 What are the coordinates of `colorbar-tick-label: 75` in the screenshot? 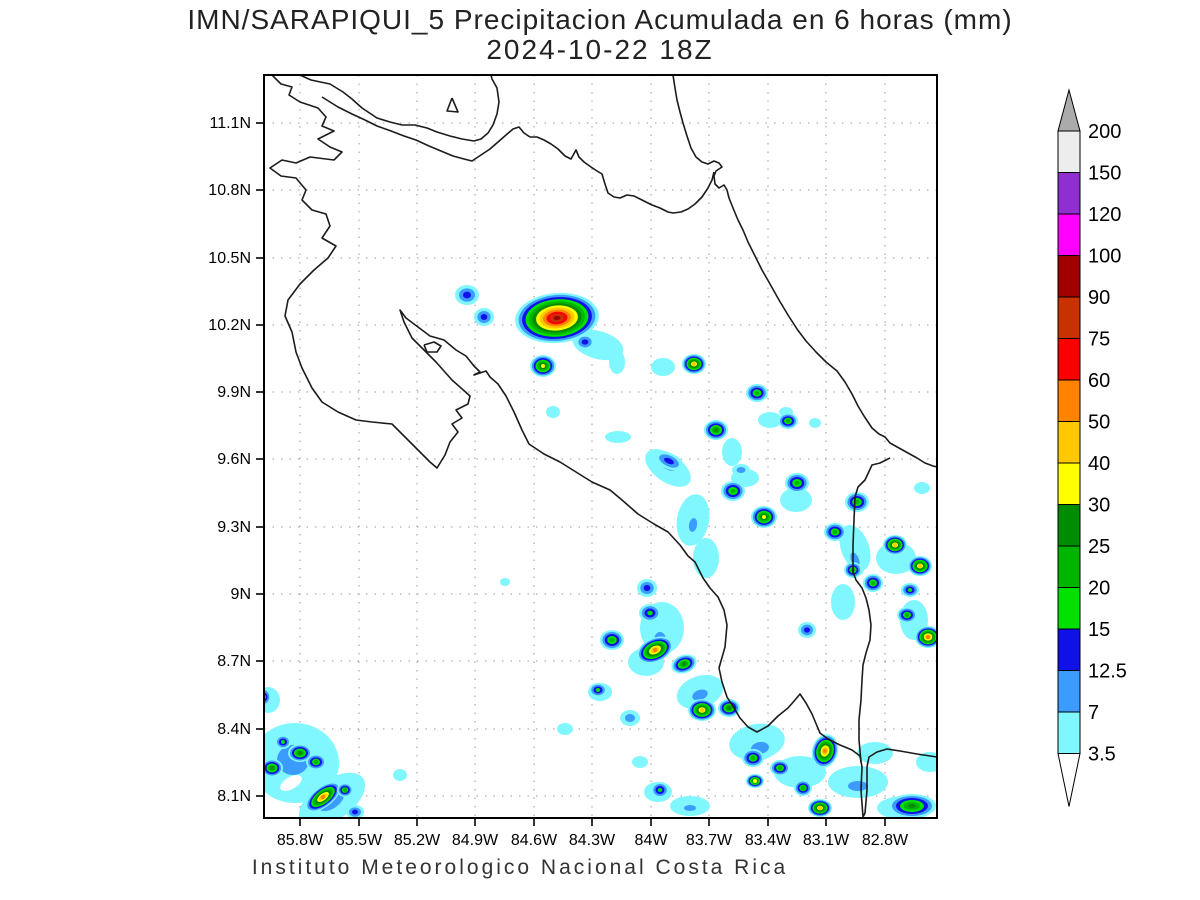 It's located at (1099, 340).